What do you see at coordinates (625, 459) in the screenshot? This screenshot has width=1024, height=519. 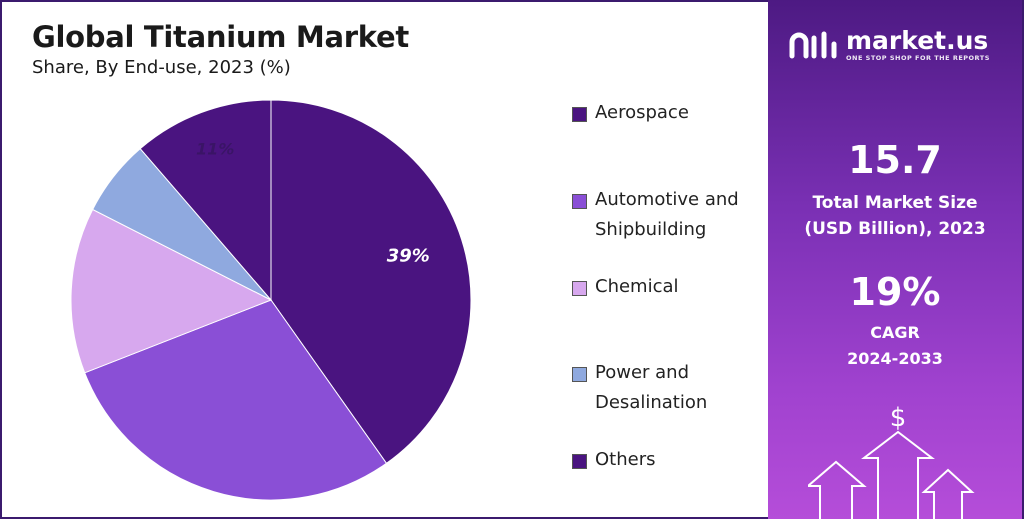 I see `legend-label-others: Others` at bounding box center [625, 459].